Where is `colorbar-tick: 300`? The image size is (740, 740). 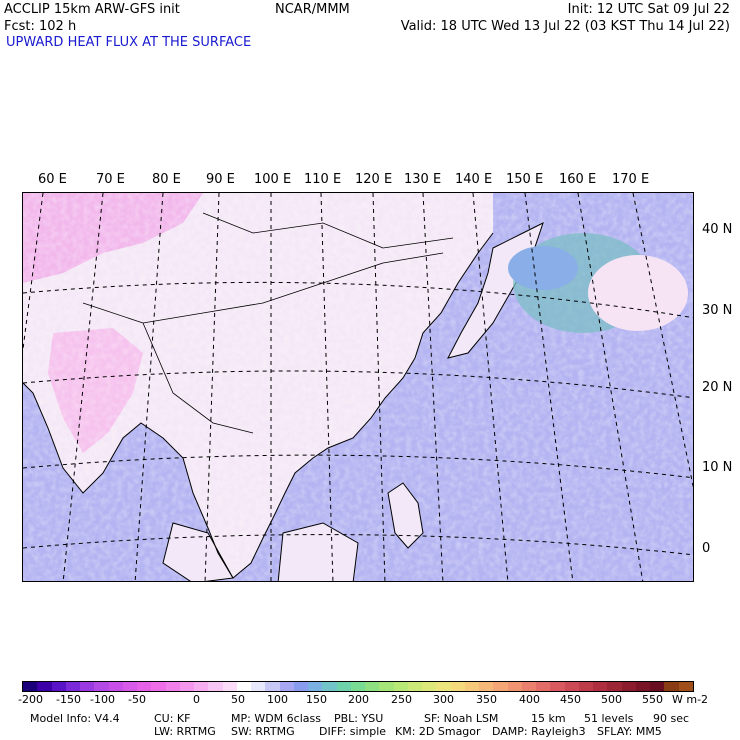 colorbar-tick: 300 is located at coordinates (443, 699).